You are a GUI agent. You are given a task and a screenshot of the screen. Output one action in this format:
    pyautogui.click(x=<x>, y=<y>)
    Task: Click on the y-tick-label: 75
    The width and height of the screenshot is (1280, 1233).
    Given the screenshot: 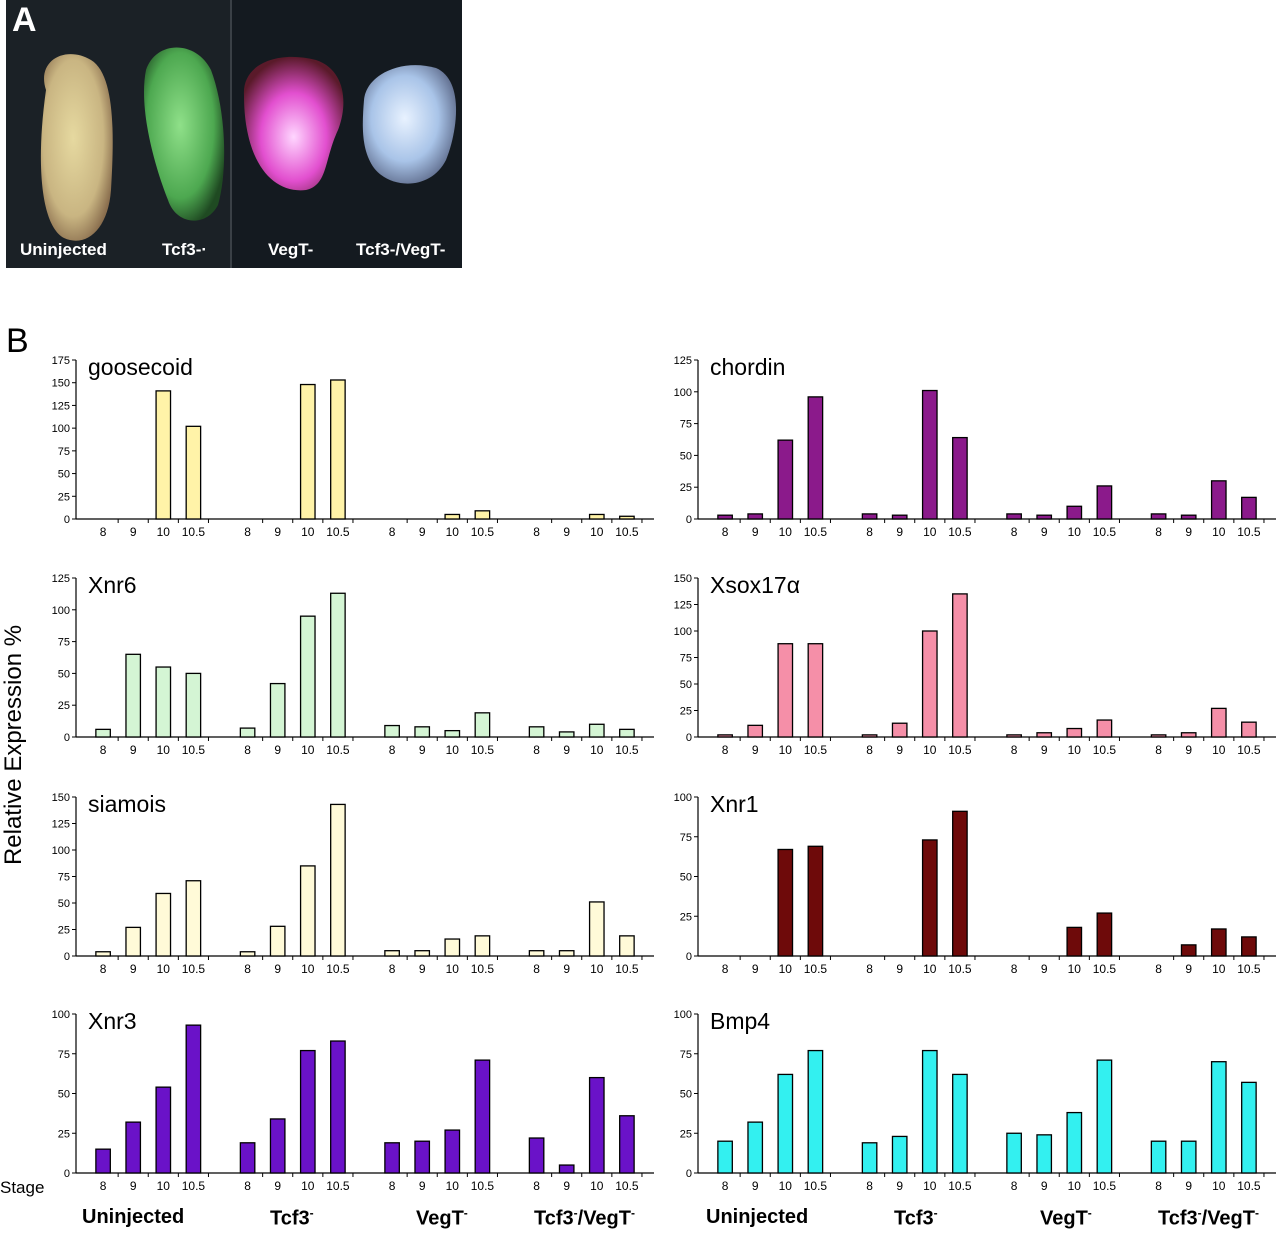 What is the action you would take?
    pyautogui.click(x=686, y=425)
    